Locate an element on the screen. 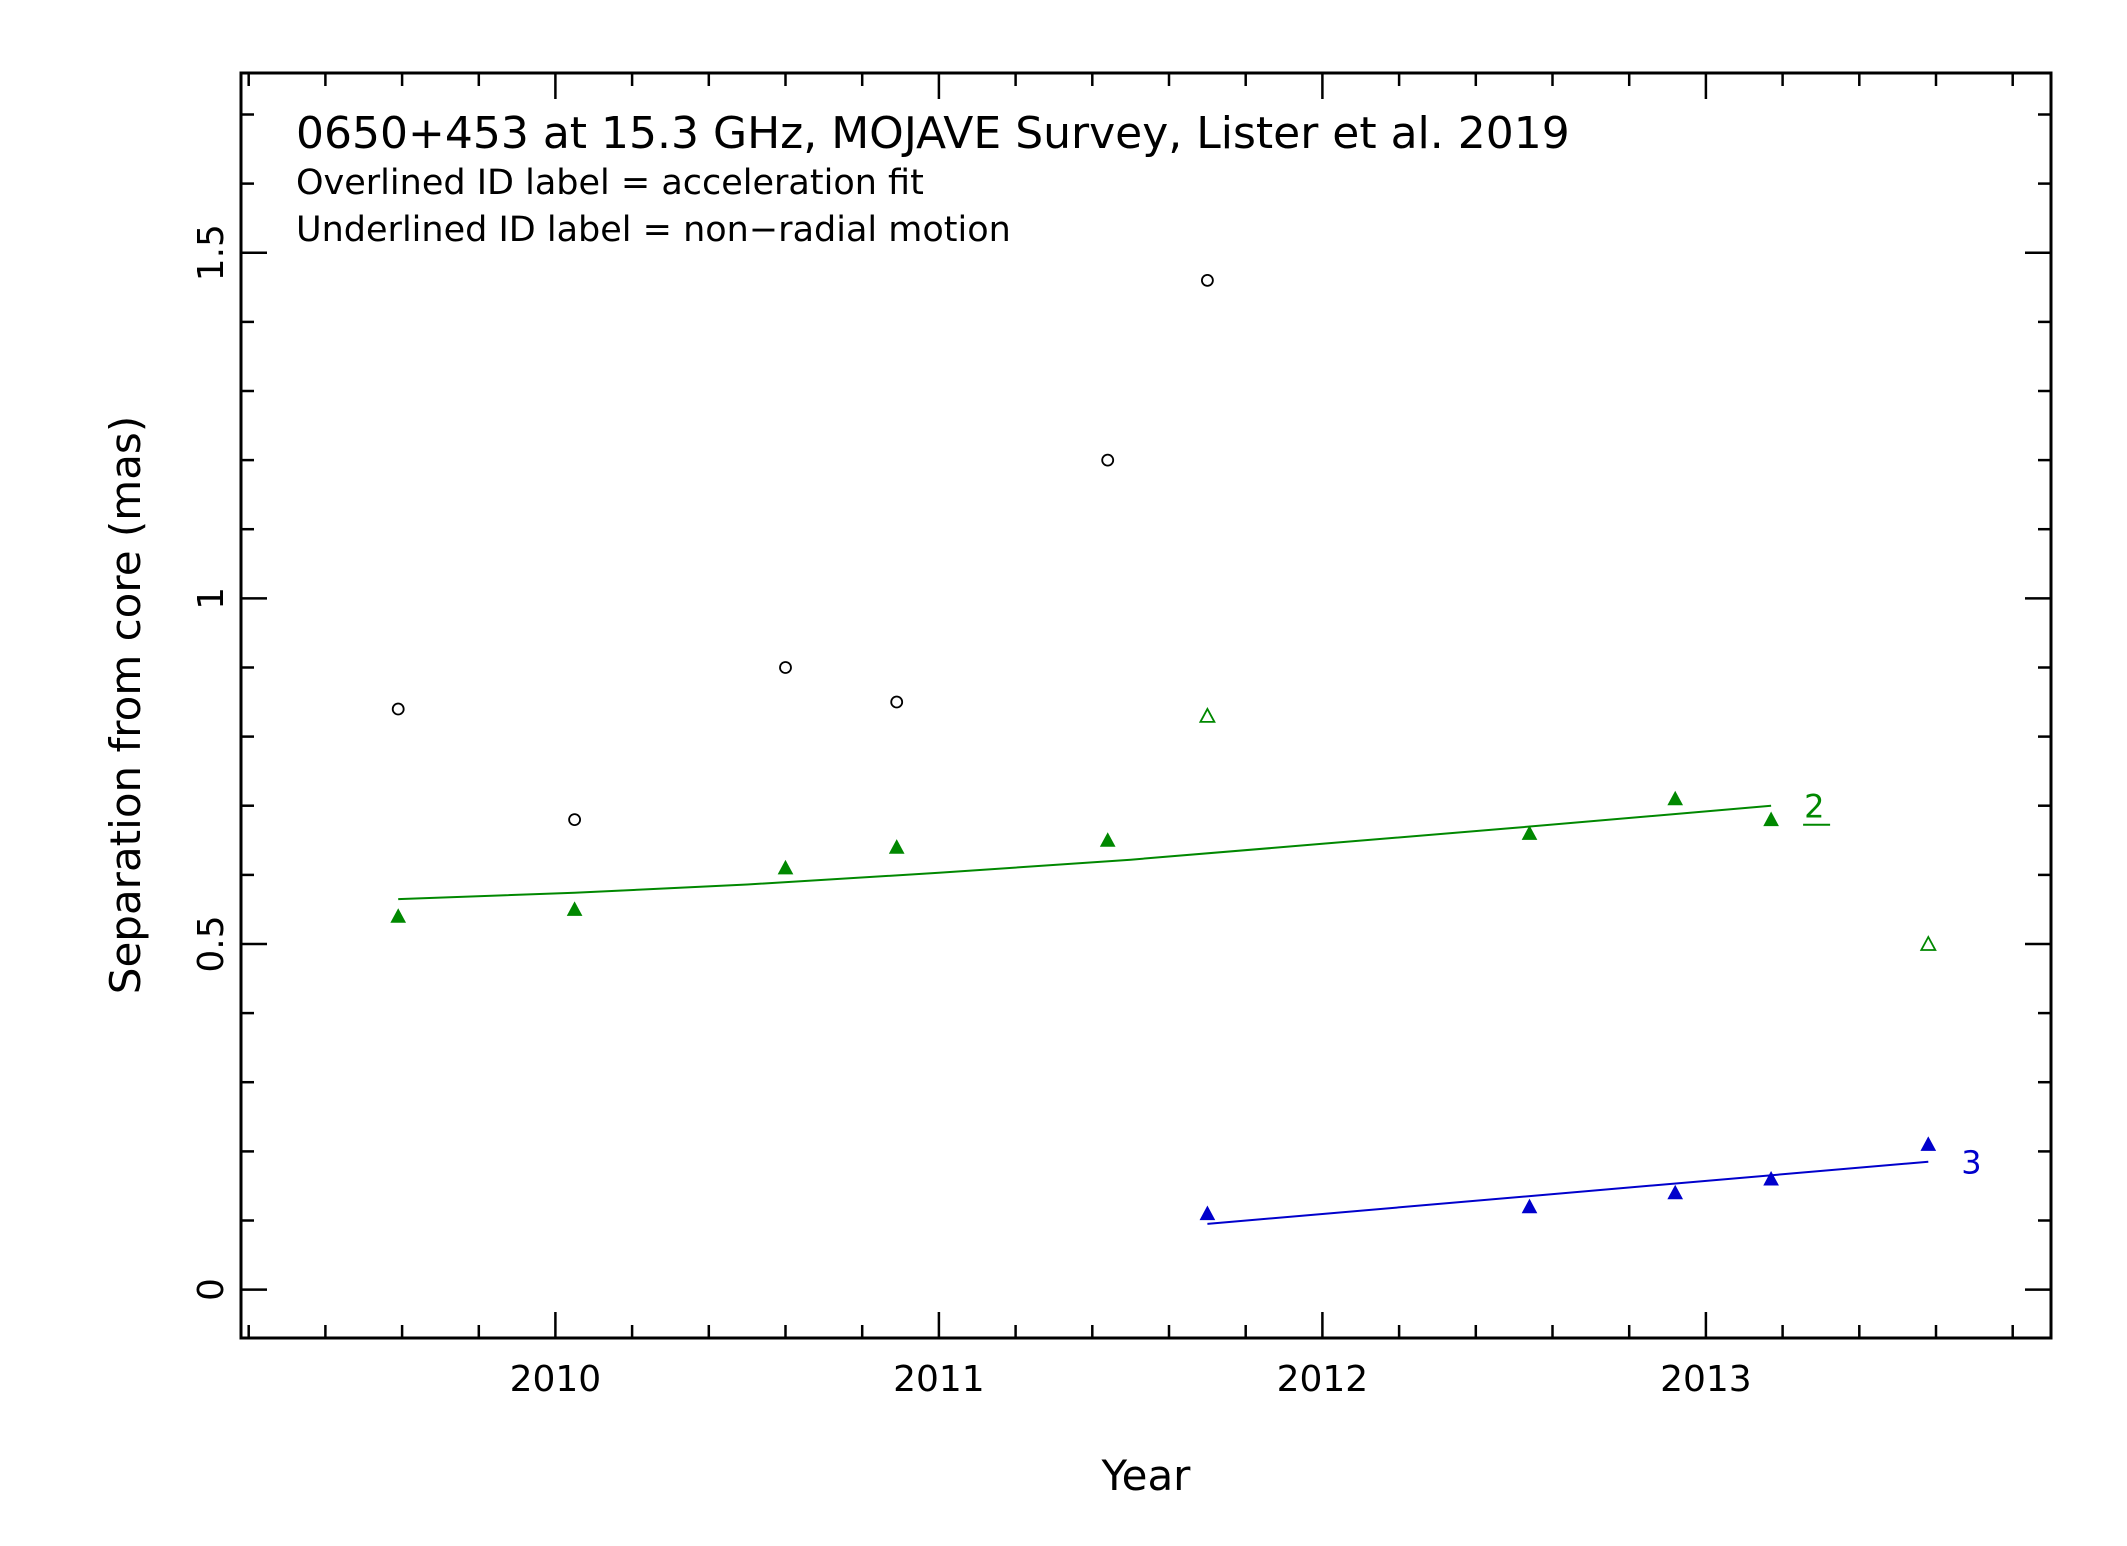 The width and height of the screenshot is (2127, 1546). series-label: 2 is located at coordinates (1814, 807).